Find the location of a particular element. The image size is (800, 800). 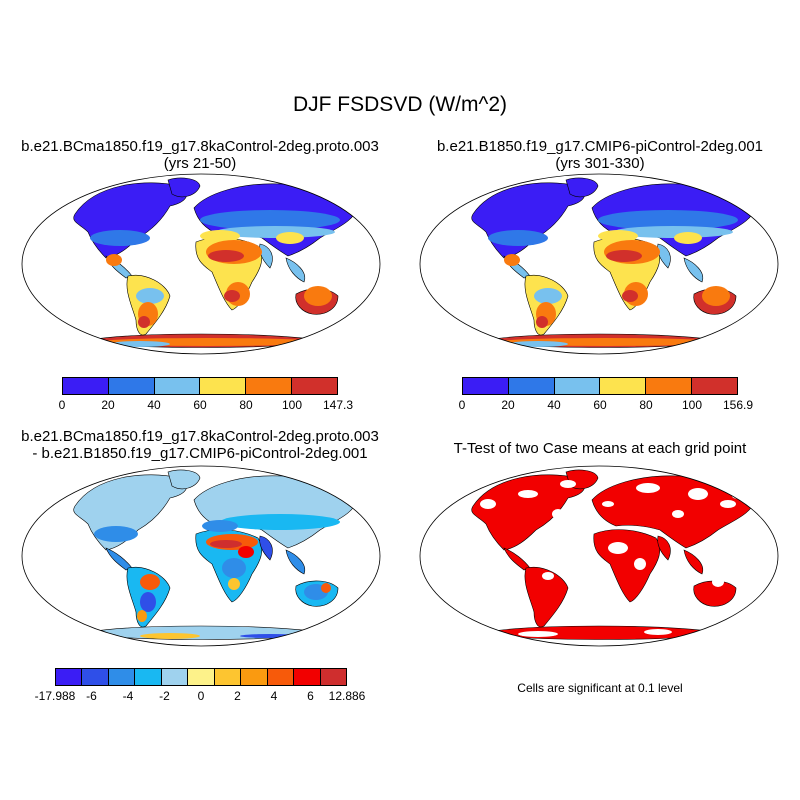

colorbar-tick-label: -4 is located at coordinates (128, 696).